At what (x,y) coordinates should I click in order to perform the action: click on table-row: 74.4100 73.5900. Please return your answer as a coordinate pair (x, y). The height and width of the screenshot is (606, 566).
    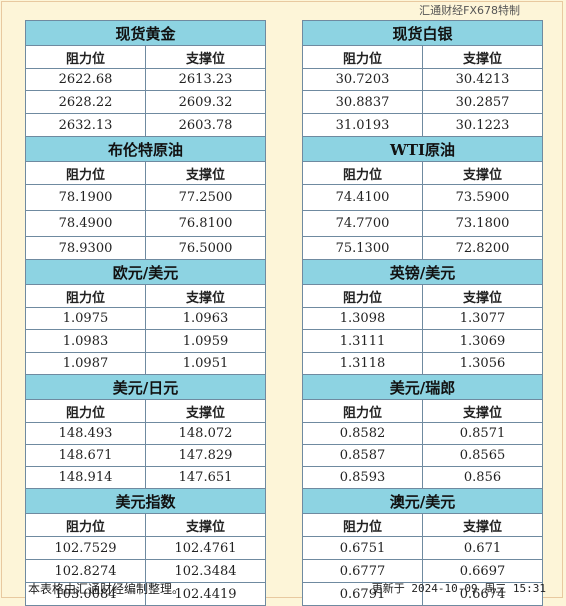
    Looking at the image, I should click on (423, 197).